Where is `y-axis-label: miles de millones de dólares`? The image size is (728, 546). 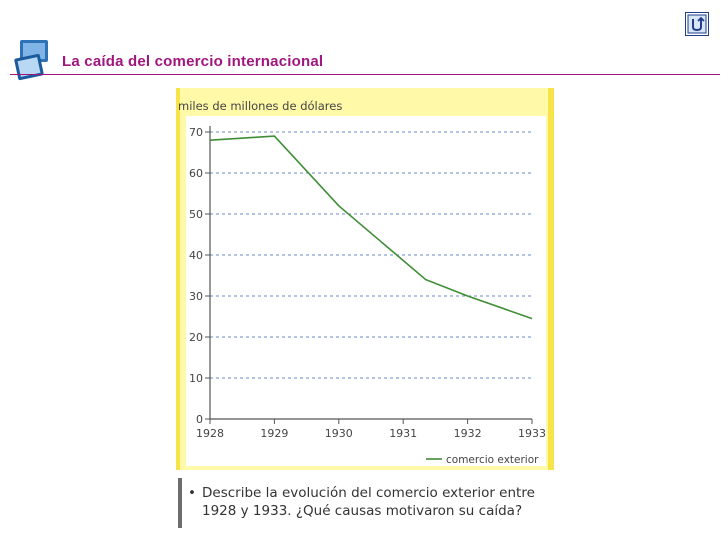 y-axis-label: miles de millones de dólares is located at coordinates (260, 106).